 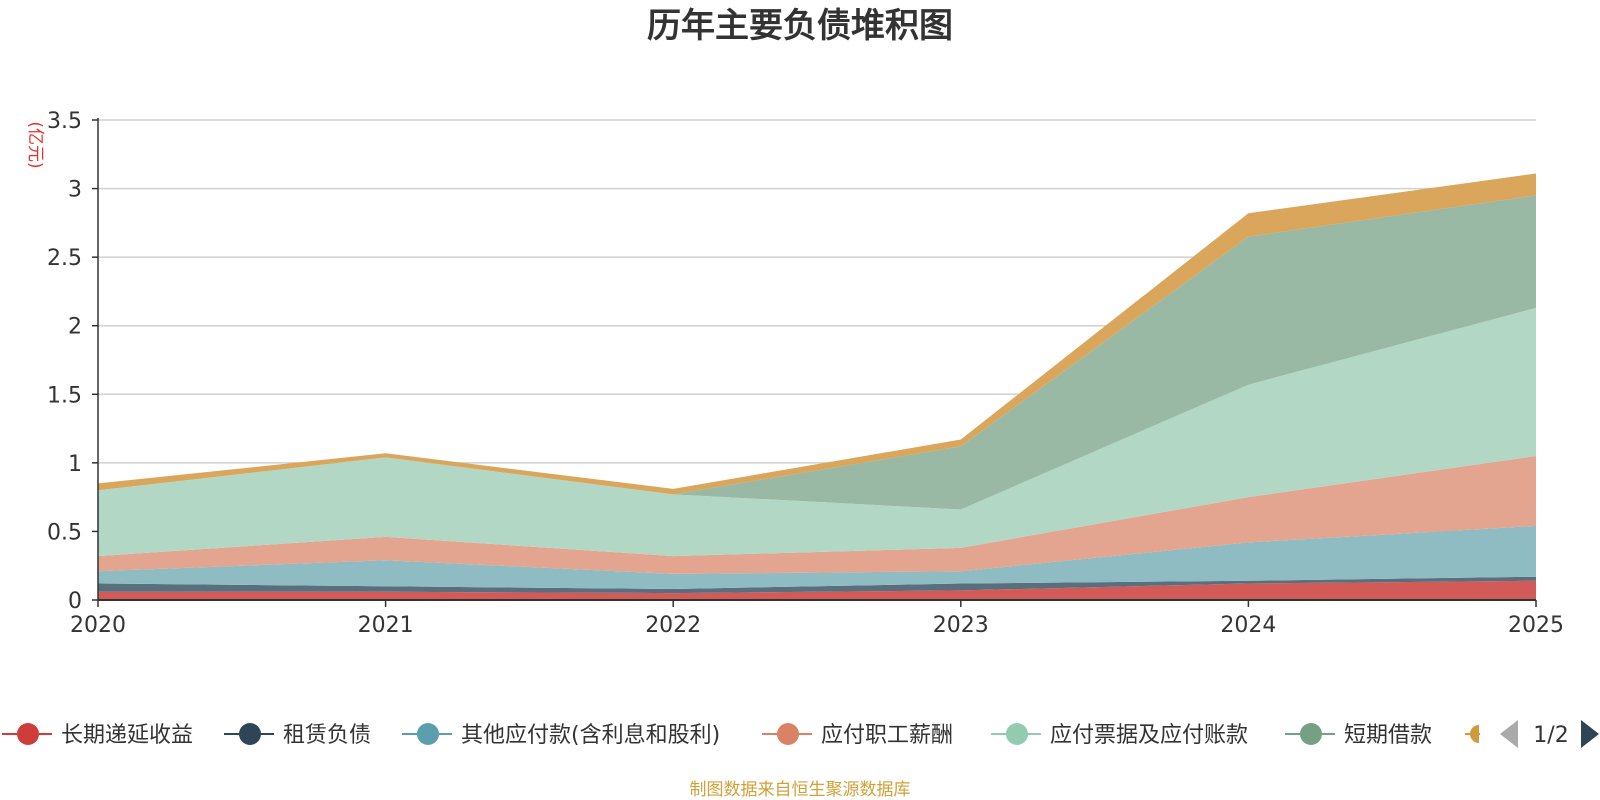 I want to click on x-tick-label: 2025, so click(x=1536, y=625).